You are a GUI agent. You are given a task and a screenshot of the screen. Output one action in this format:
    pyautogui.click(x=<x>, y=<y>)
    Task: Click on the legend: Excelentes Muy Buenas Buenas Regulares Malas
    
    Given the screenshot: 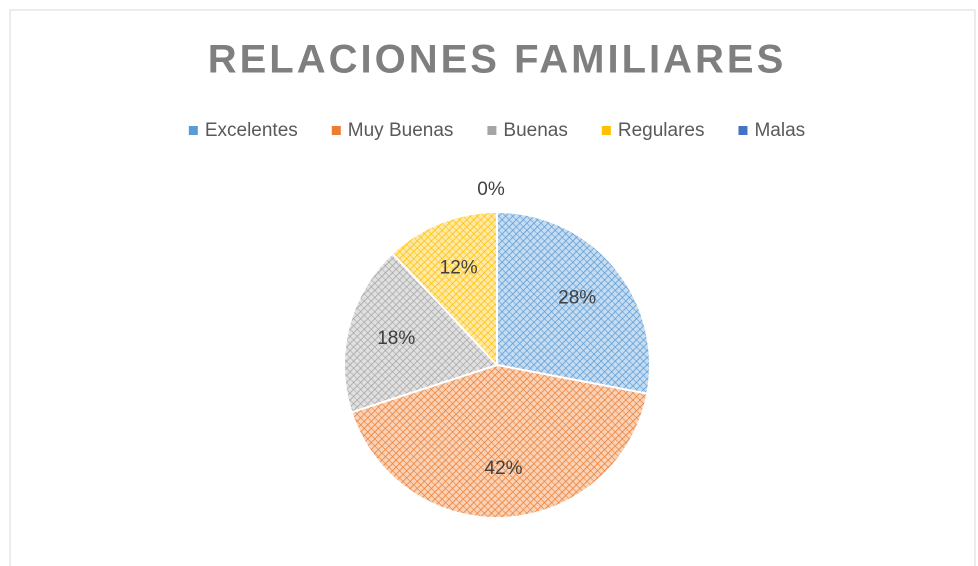 What is the action you would take?
    pyautogui.click(x=496, y=130)
    